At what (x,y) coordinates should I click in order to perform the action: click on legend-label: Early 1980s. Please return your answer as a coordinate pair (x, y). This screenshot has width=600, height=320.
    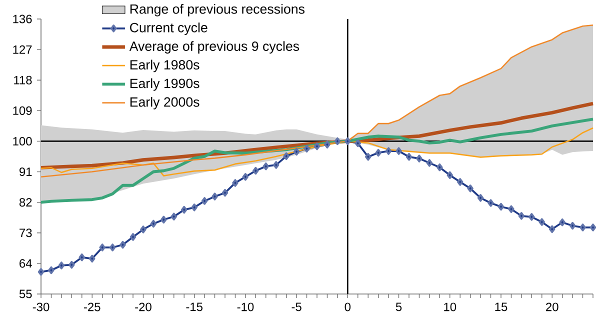
    Looking at the image, I should click on (165, 66).